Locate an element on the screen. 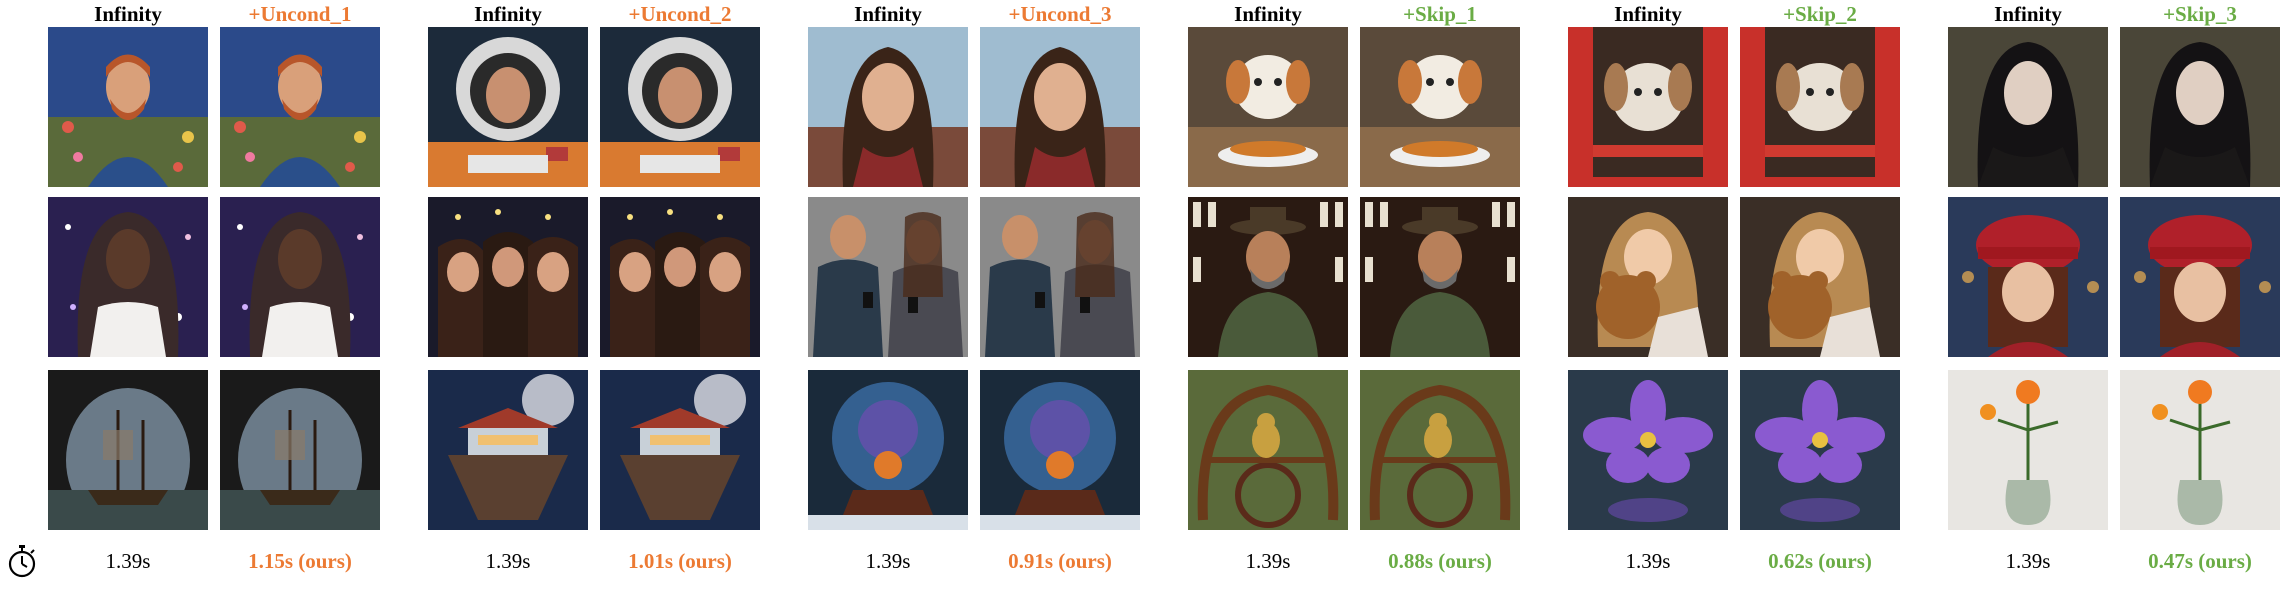 The image size is (2281, 589). column-header: +Uncond_2 is located at coordinates (680, 14).